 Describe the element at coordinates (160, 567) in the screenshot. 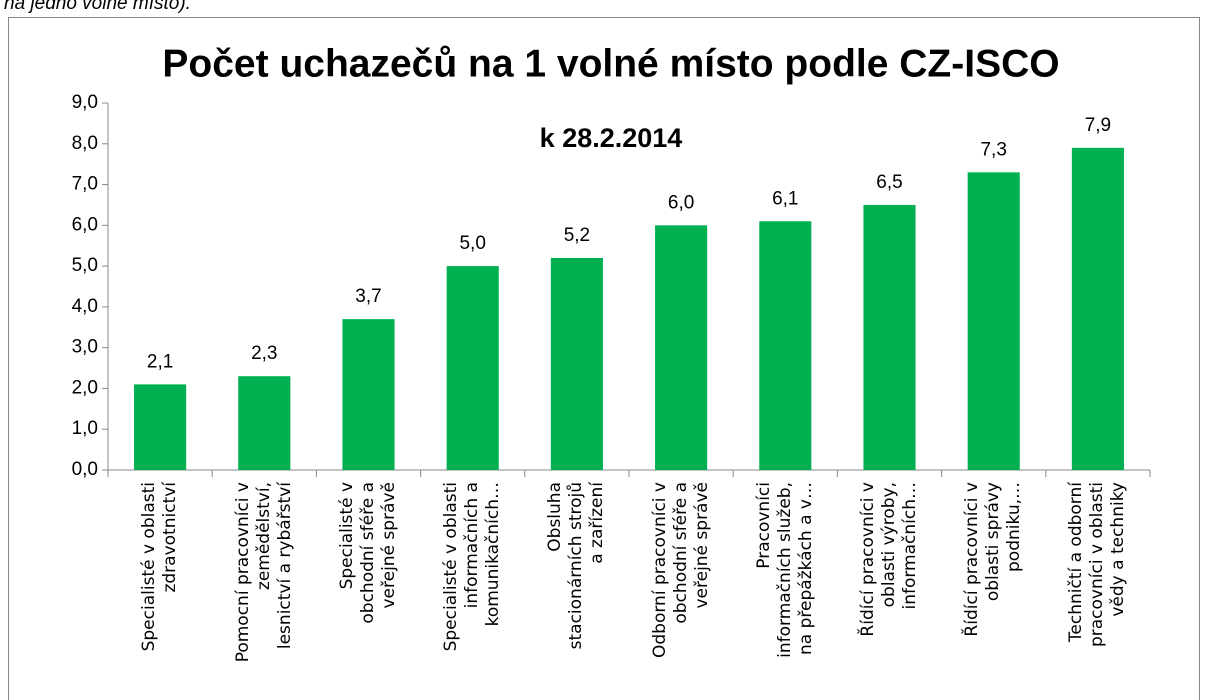

I see `x-tick-label: Specialisté v oblasti zdravotnictví` at that location.